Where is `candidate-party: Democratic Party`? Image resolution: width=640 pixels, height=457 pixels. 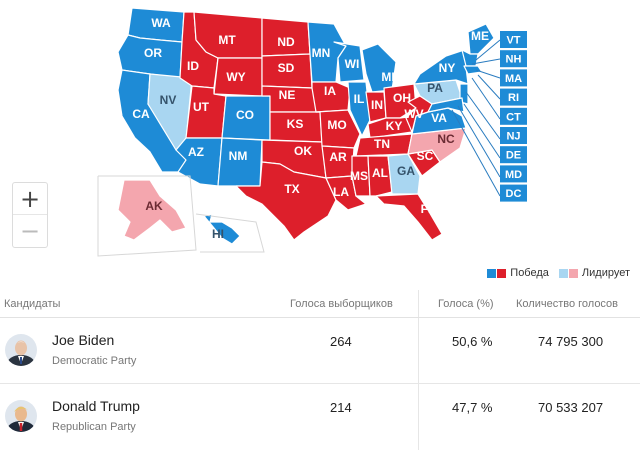 candidate-party: Democratic Party is located at coordinates (94, 361).